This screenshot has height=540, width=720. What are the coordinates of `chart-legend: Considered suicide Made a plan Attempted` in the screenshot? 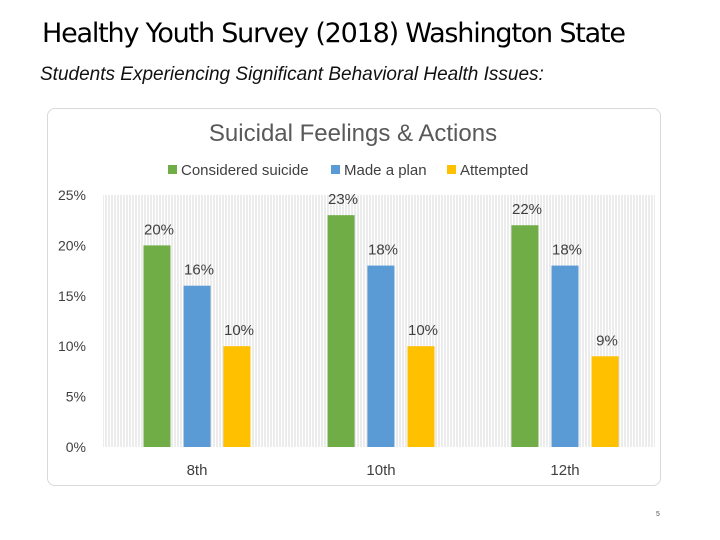 It's located at (348, 170).